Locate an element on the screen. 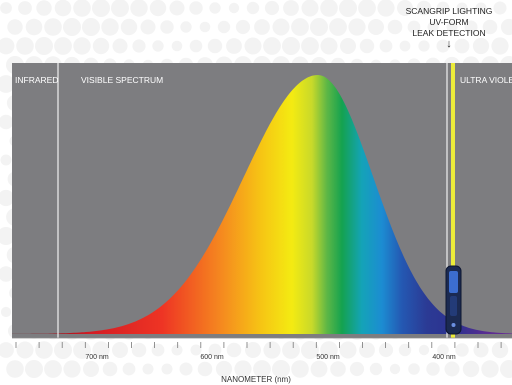  callout-line-2: UV-FORM is located at coordinates (449, 22).